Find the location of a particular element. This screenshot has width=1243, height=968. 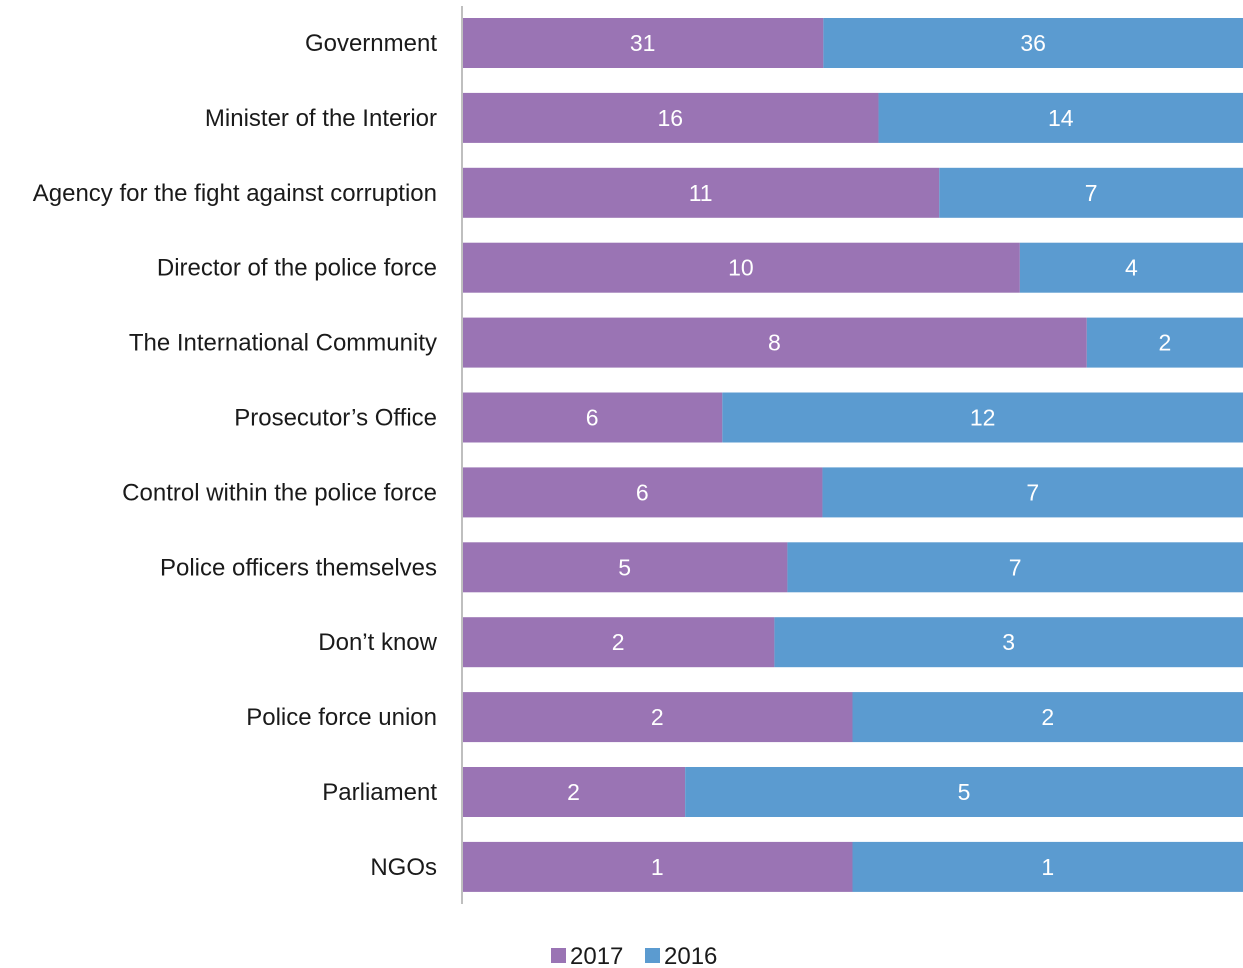

data-label-2017-2: 11 is located at coordinates (701, 193).